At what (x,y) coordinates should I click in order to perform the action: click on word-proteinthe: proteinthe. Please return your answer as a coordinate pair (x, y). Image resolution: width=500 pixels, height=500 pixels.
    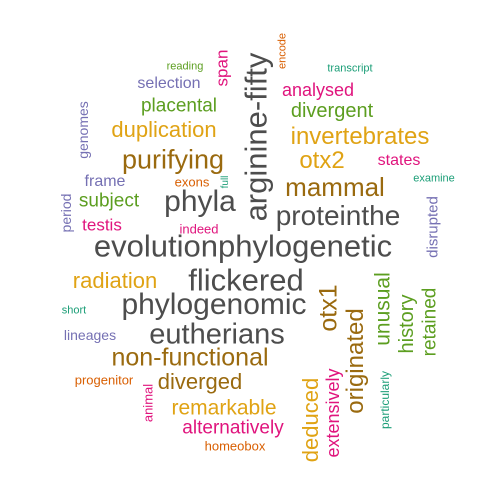
    Looking at the image, I should click on (338, 215).